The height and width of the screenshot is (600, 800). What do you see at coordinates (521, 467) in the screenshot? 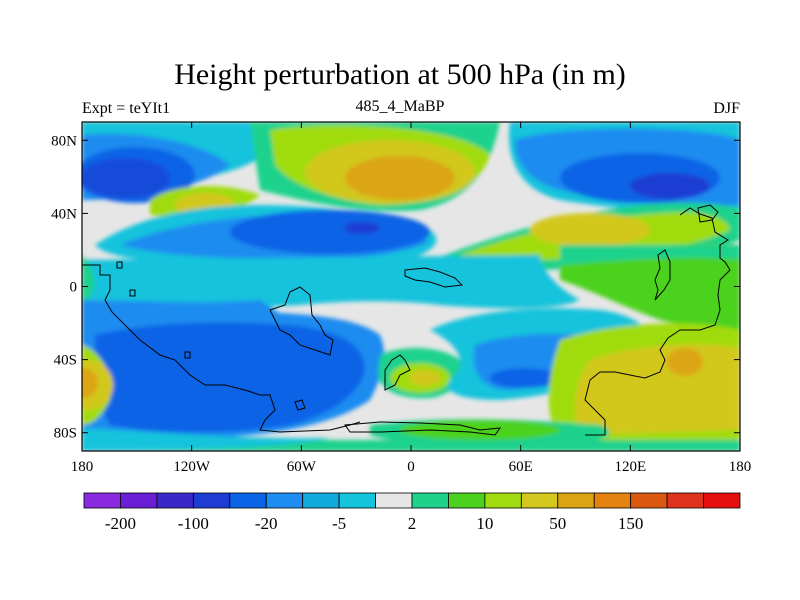
I see `x-tick-label: 60E` at bounding box center [521, 467].